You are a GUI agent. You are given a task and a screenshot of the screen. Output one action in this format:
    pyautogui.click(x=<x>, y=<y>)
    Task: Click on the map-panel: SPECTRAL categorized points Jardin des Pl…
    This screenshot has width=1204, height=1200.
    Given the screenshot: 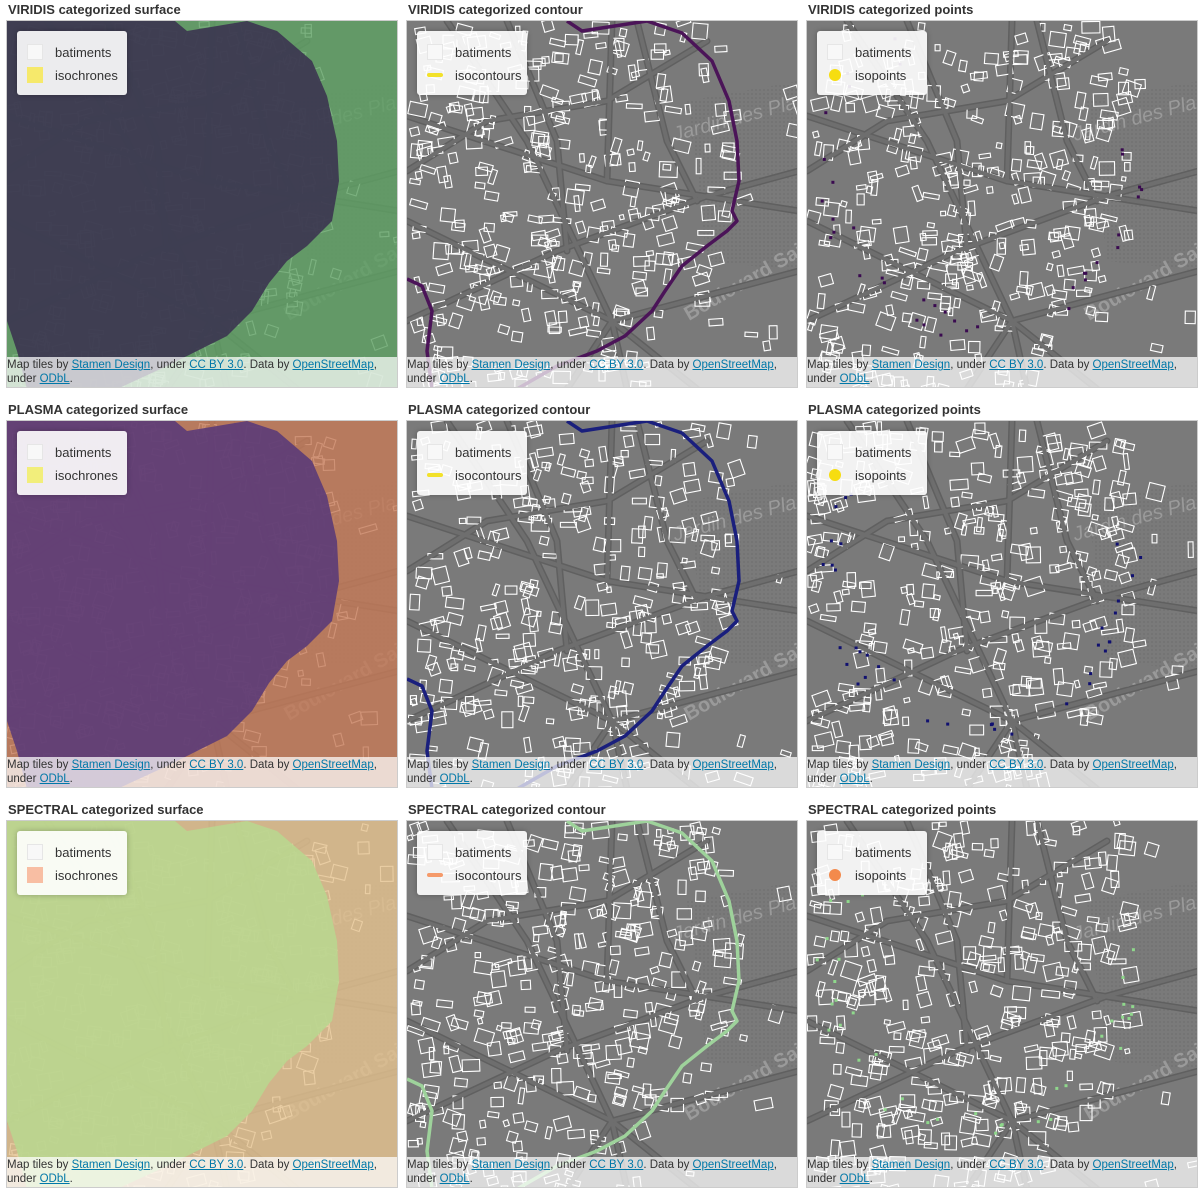 What is the action you would take?
    pyautogui.click(x=1002, y=996)
    